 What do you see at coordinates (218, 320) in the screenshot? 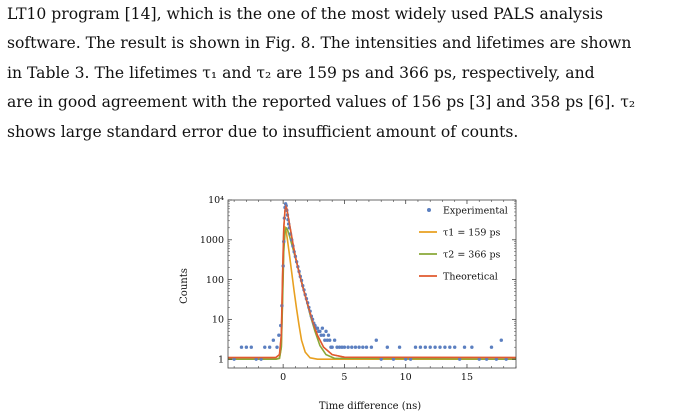
I see `y-tick-label: 10` at bounding box center [218, 320].